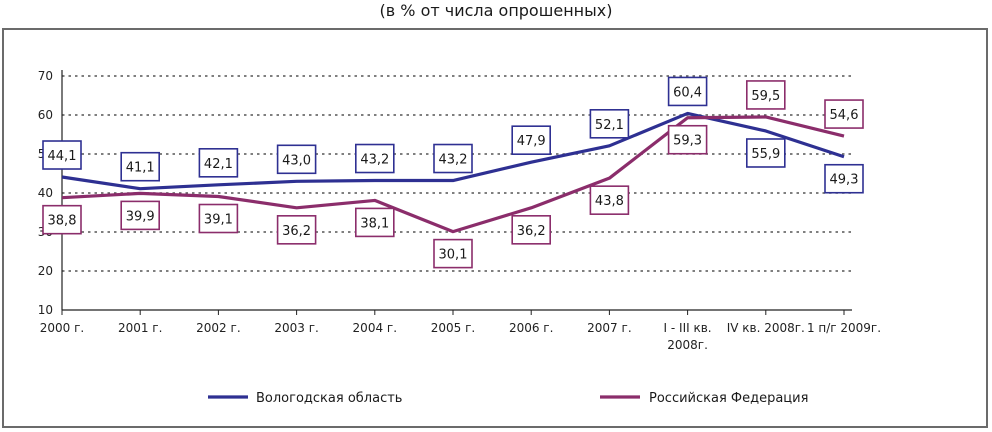 Image resolution: width=992 pixels, height=432 pixels. I want to click on data-label: 39,9, so click(140, 216).